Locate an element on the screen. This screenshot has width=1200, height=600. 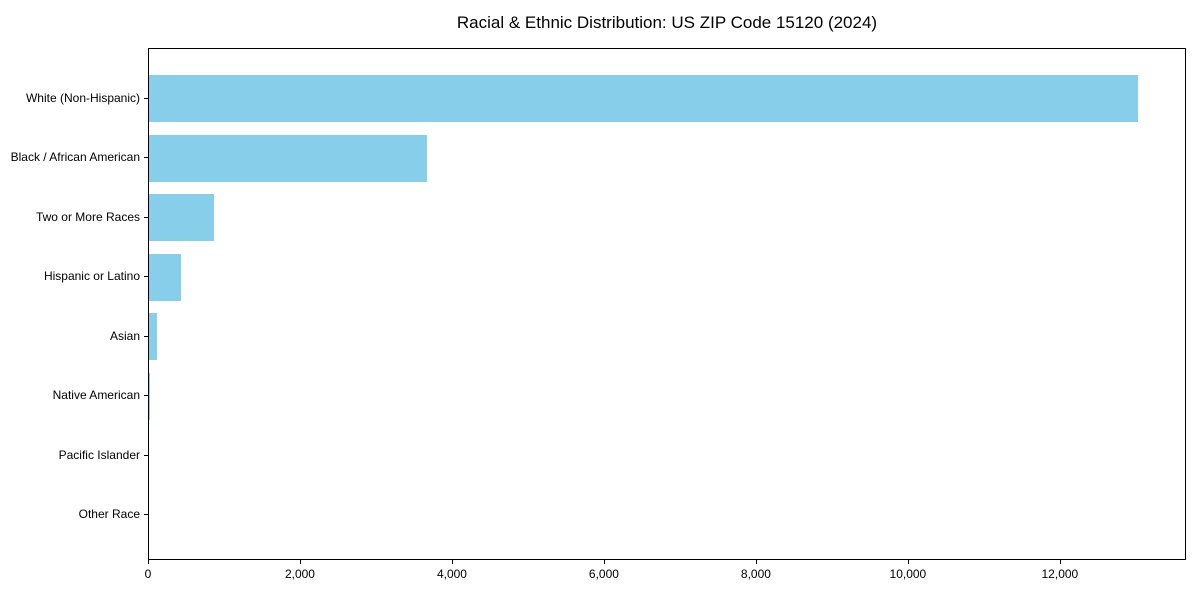
bar-asian is located at coordinates (153, 336).